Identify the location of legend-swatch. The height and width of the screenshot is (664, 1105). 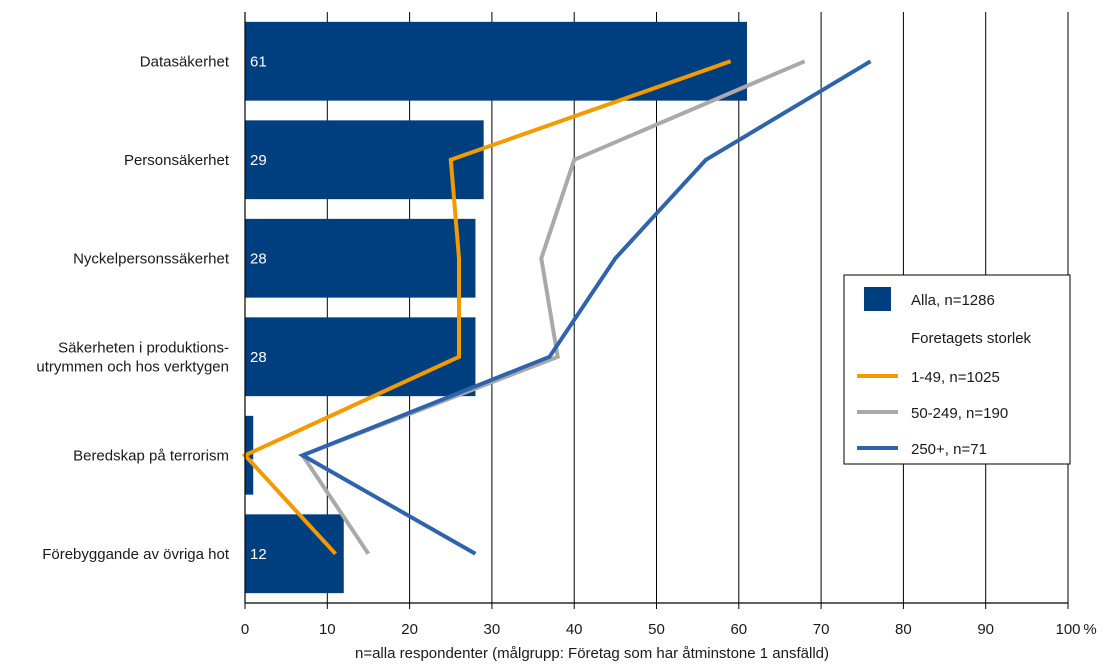
(877, 299).